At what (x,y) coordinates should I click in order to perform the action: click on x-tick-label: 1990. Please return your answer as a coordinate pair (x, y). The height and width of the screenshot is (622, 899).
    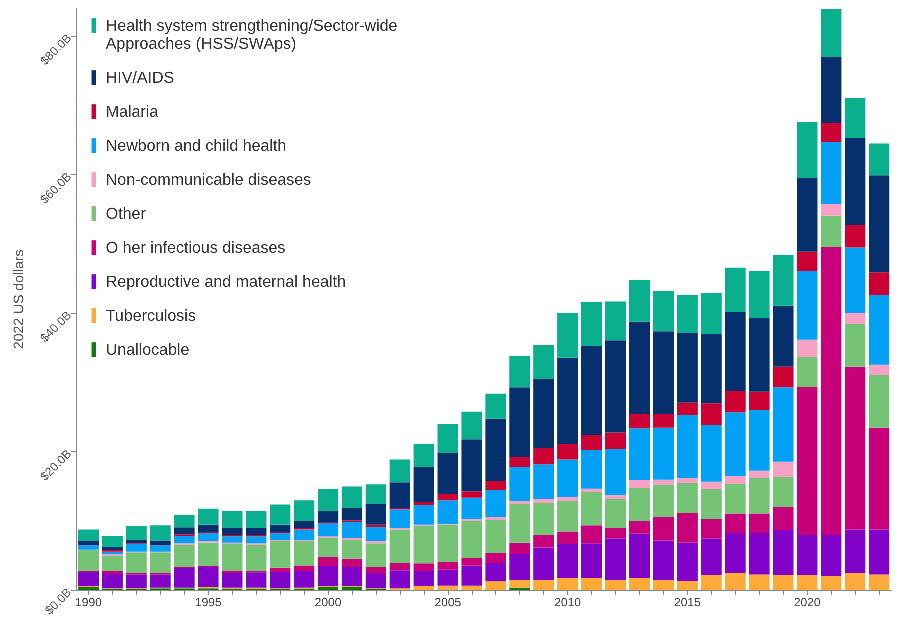
    Looking at the image, I should click on (88, 603).